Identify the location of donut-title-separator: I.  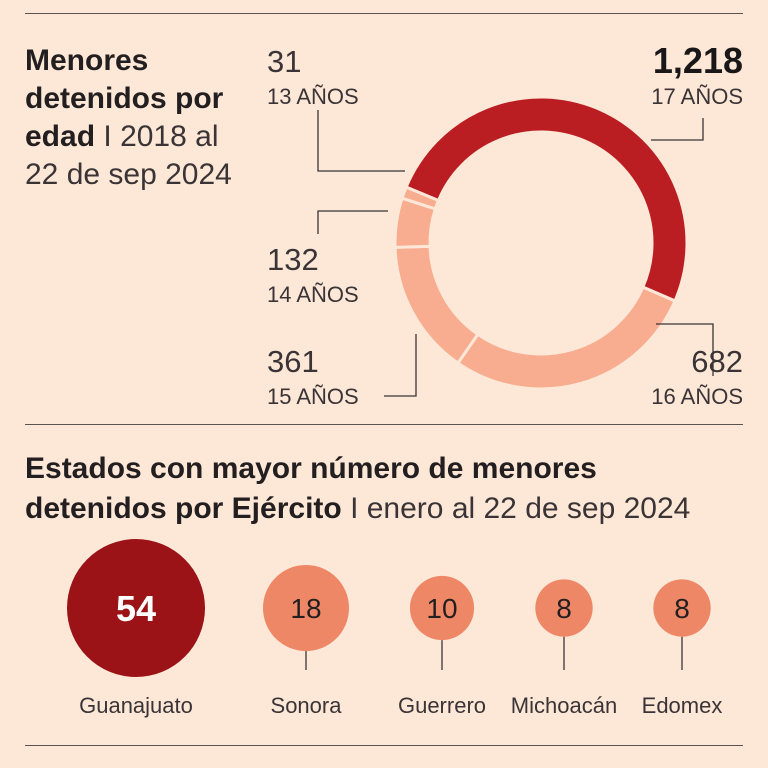
(107, 136).